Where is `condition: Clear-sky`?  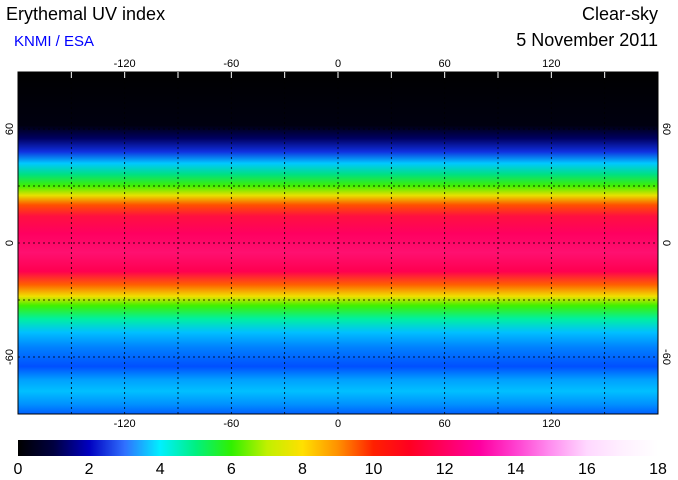
condition: Clear-sky is located at coordinates (620, 14).